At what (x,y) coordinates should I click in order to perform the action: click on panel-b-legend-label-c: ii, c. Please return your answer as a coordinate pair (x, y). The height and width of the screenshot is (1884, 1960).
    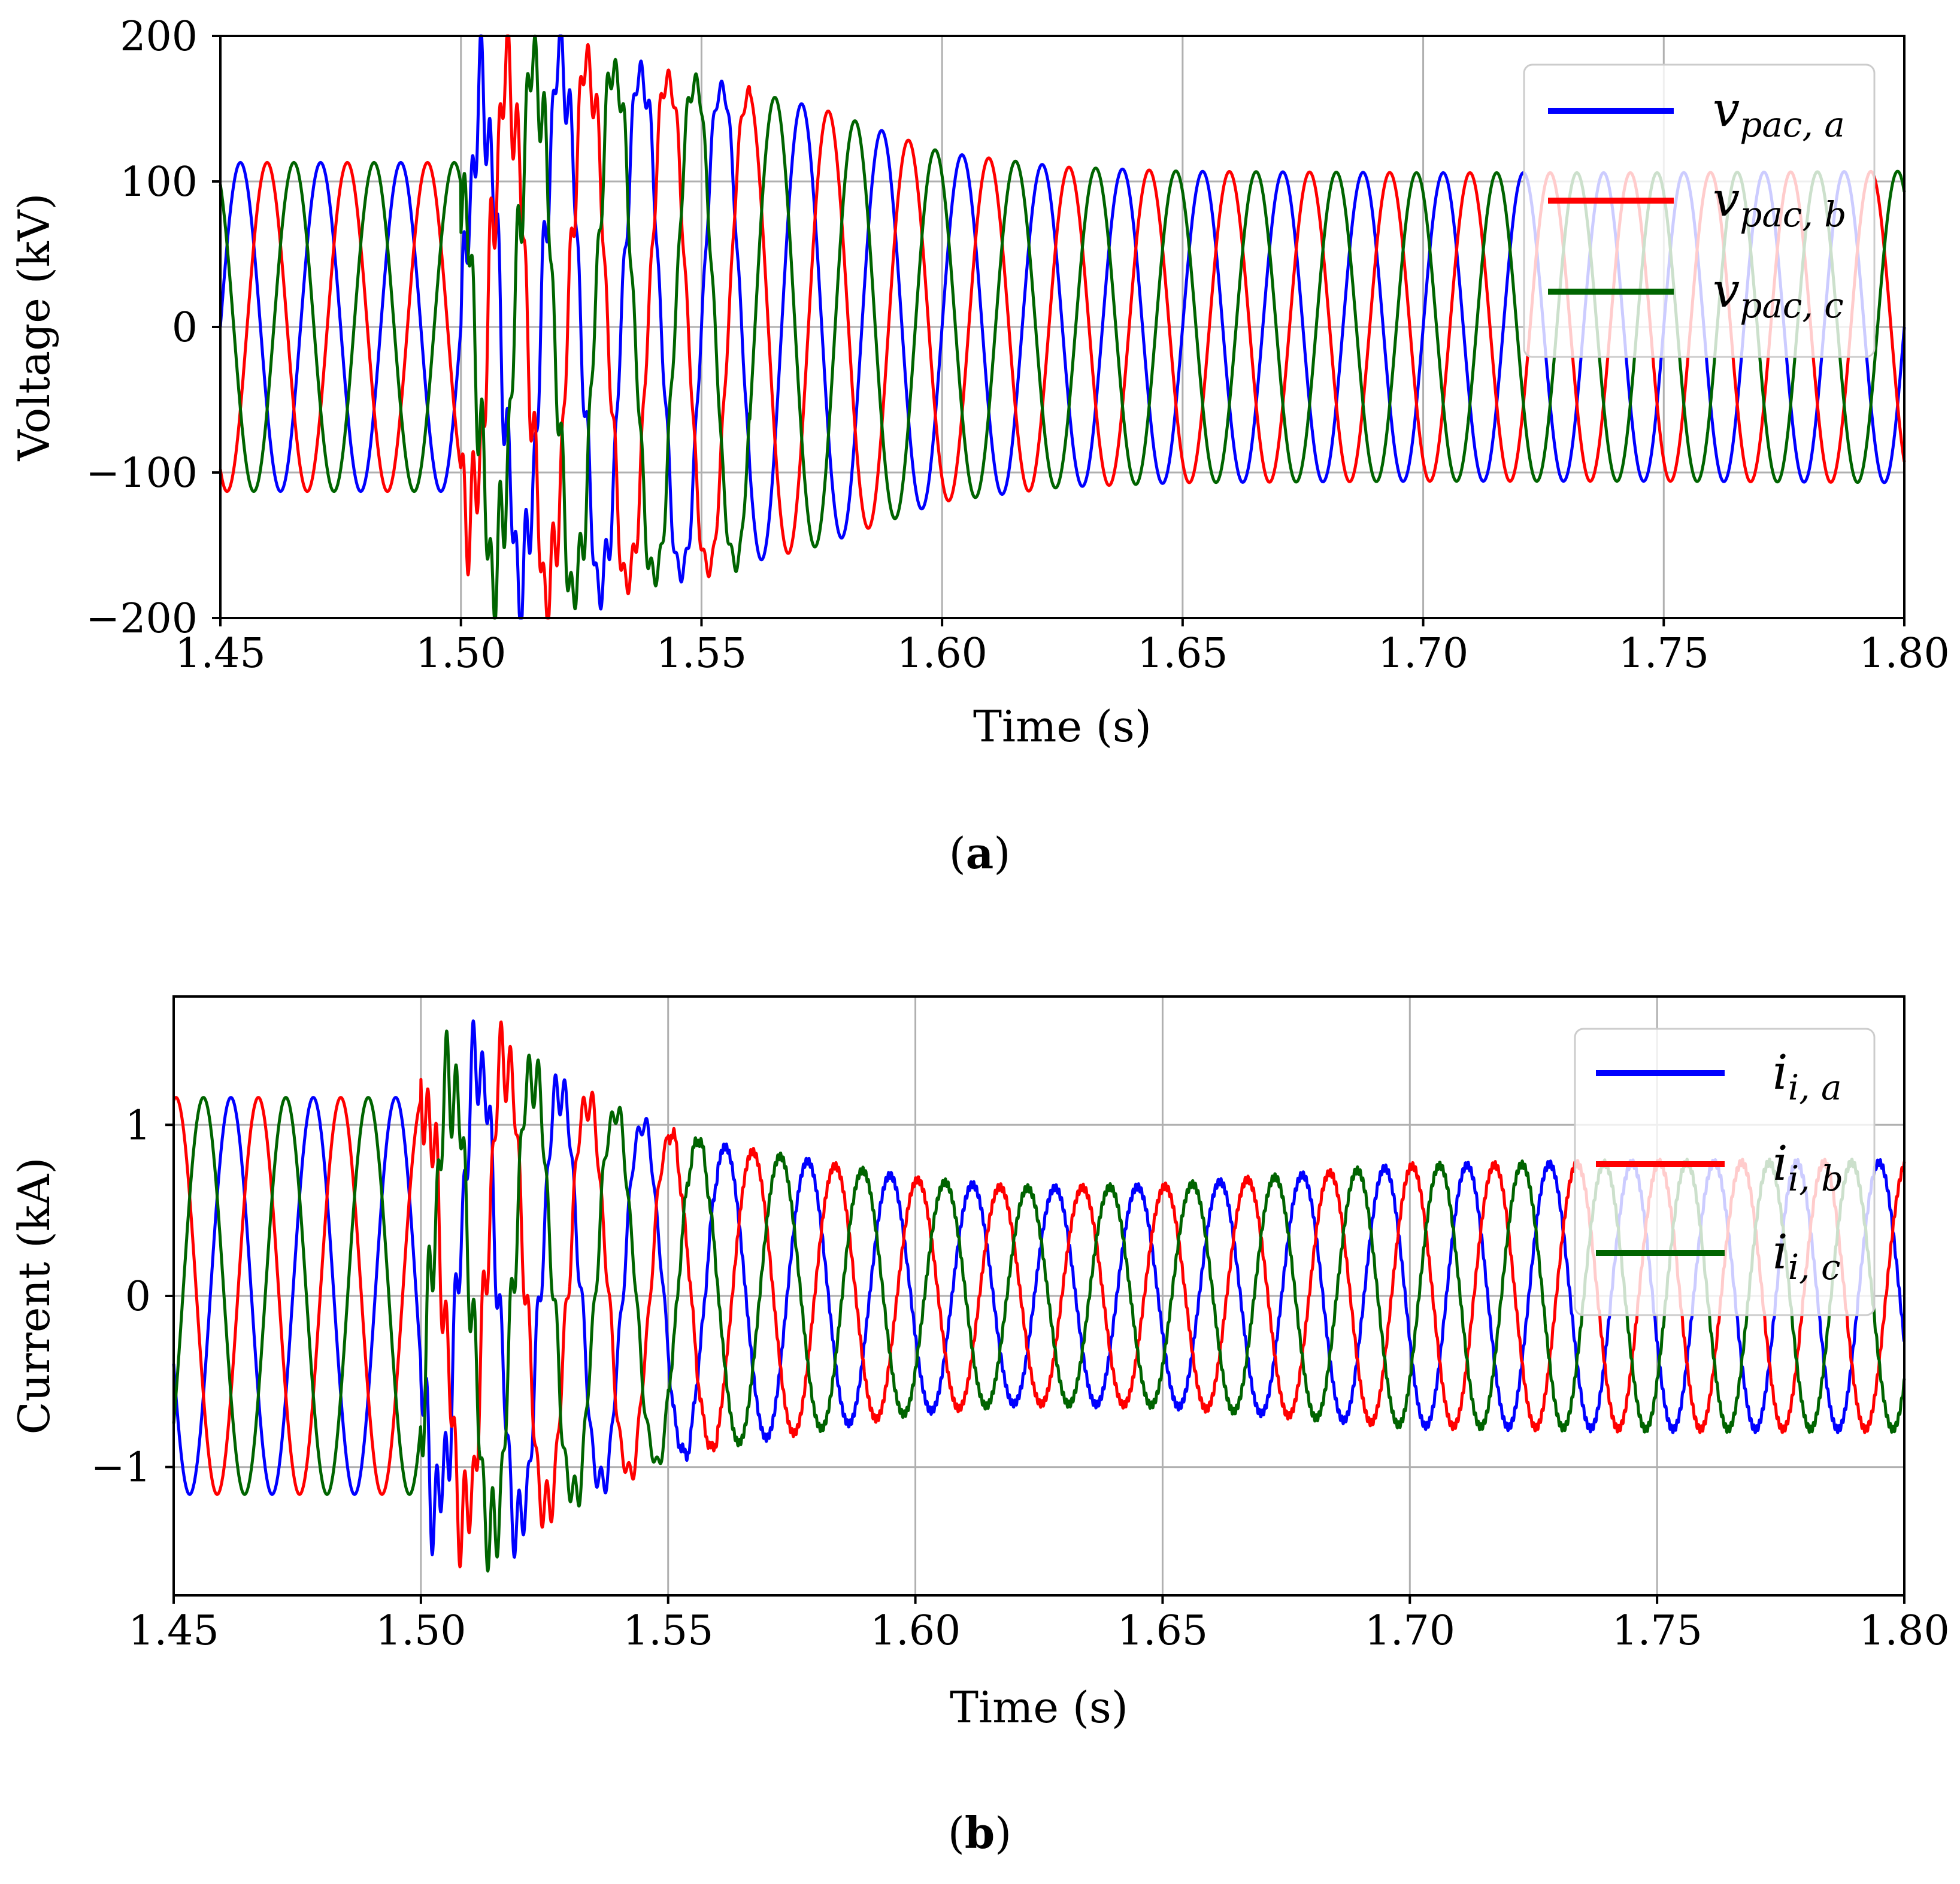
    Looking at the image, I should click on (1807, 1256).